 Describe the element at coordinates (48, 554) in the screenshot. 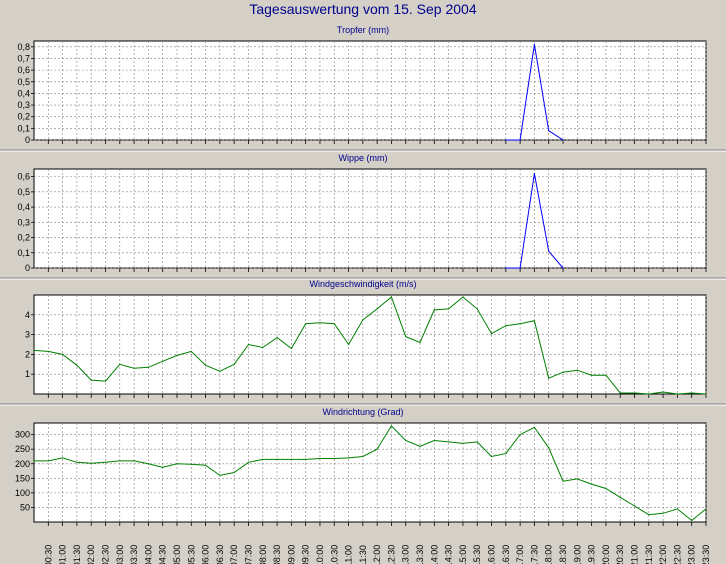

I see `x-tick-label: 00:30` at that location.